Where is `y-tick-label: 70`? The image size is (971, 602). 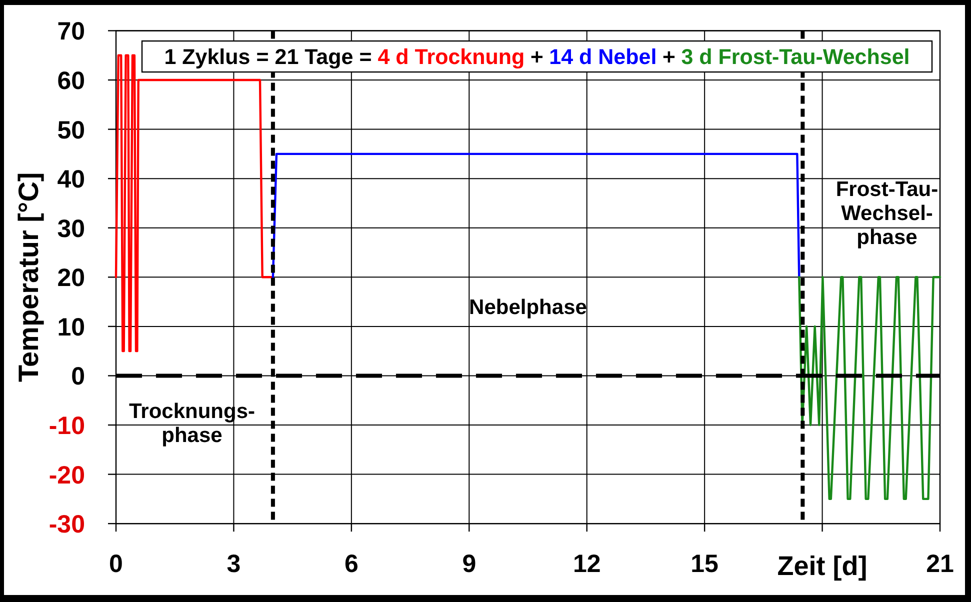 y-tick-label: 70 is located at coordinates (71, 32).